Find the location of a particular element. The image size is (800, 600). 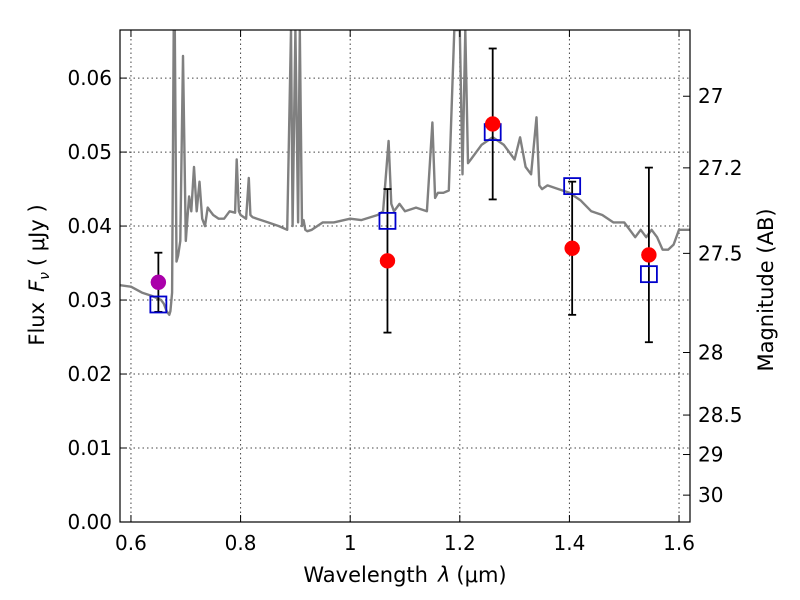

y-tick-label: 0.02 is located at coordinates (89, 374).